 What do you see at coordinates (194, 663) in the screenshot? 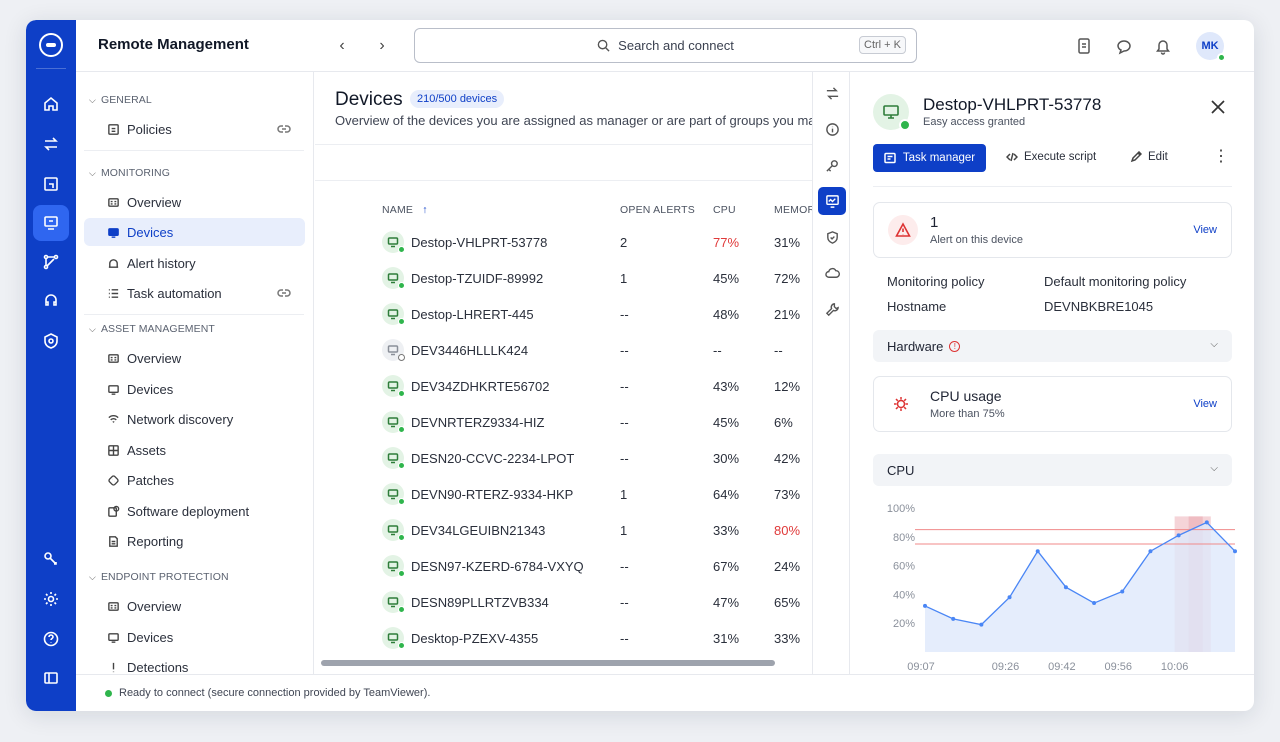
I see `sidebar-item-detections: Detections` at bounding box center [194, 663].